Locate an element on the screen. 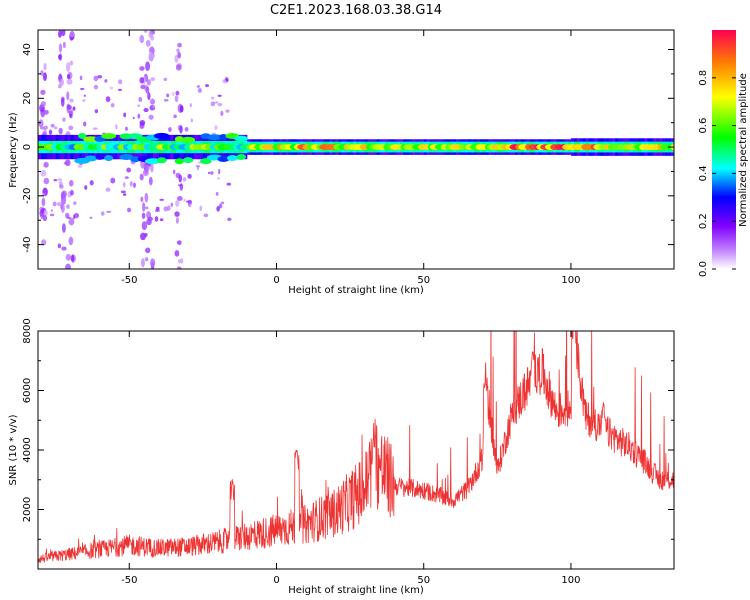  snr-y-tick-label: 8000 is located at coordinates (27, 330).